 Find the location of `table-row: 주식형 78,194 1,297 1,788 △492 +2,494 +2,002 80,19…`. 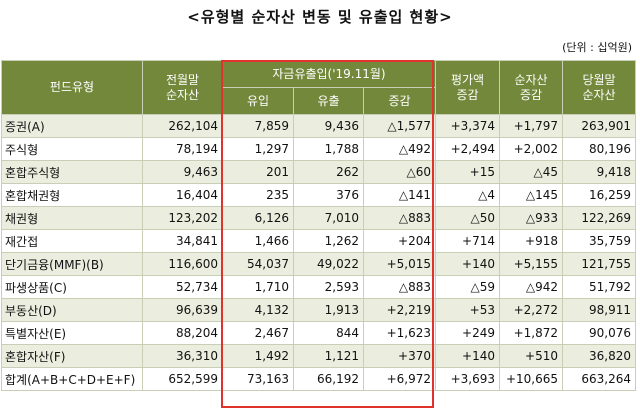

table-row: 주식형 78,194 1,297 1,788 △492 +2,494 +2,002 80,19… is located at coordinates (318, 149).